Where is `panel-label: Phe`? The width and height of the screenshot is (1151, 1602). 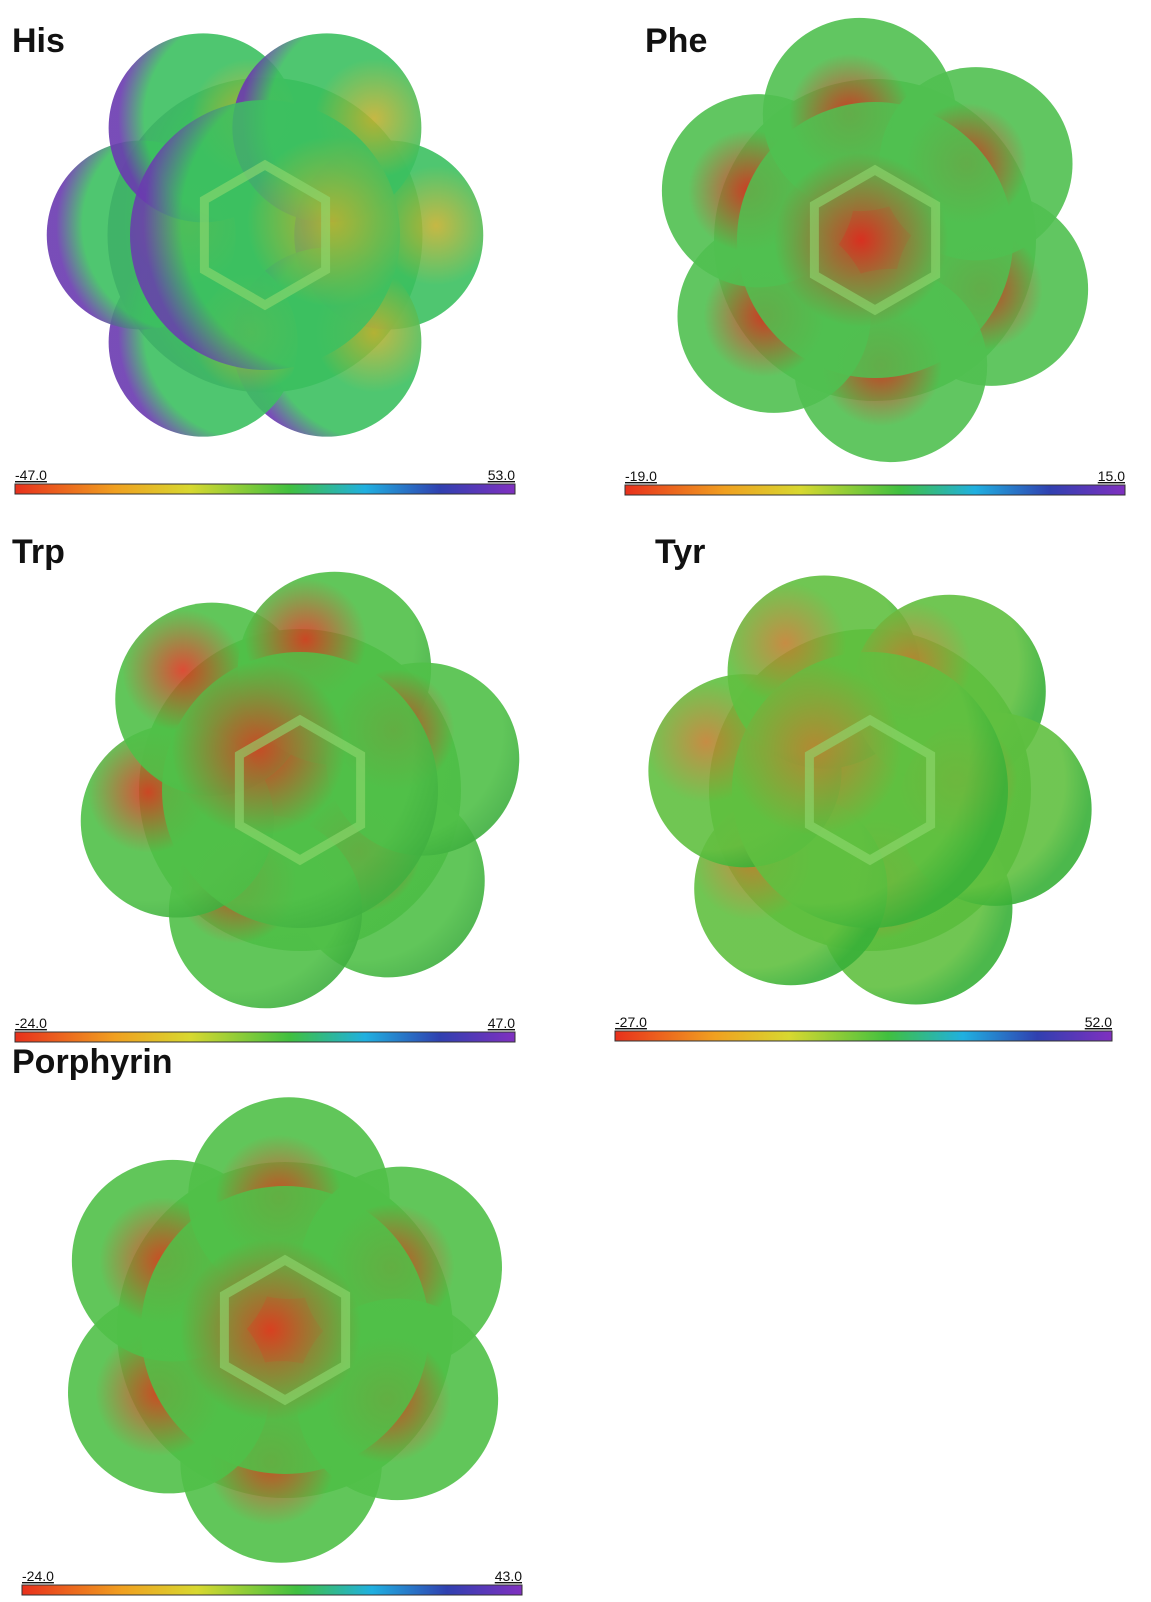
panel-label: Phe is located at coordinates (676, 41).